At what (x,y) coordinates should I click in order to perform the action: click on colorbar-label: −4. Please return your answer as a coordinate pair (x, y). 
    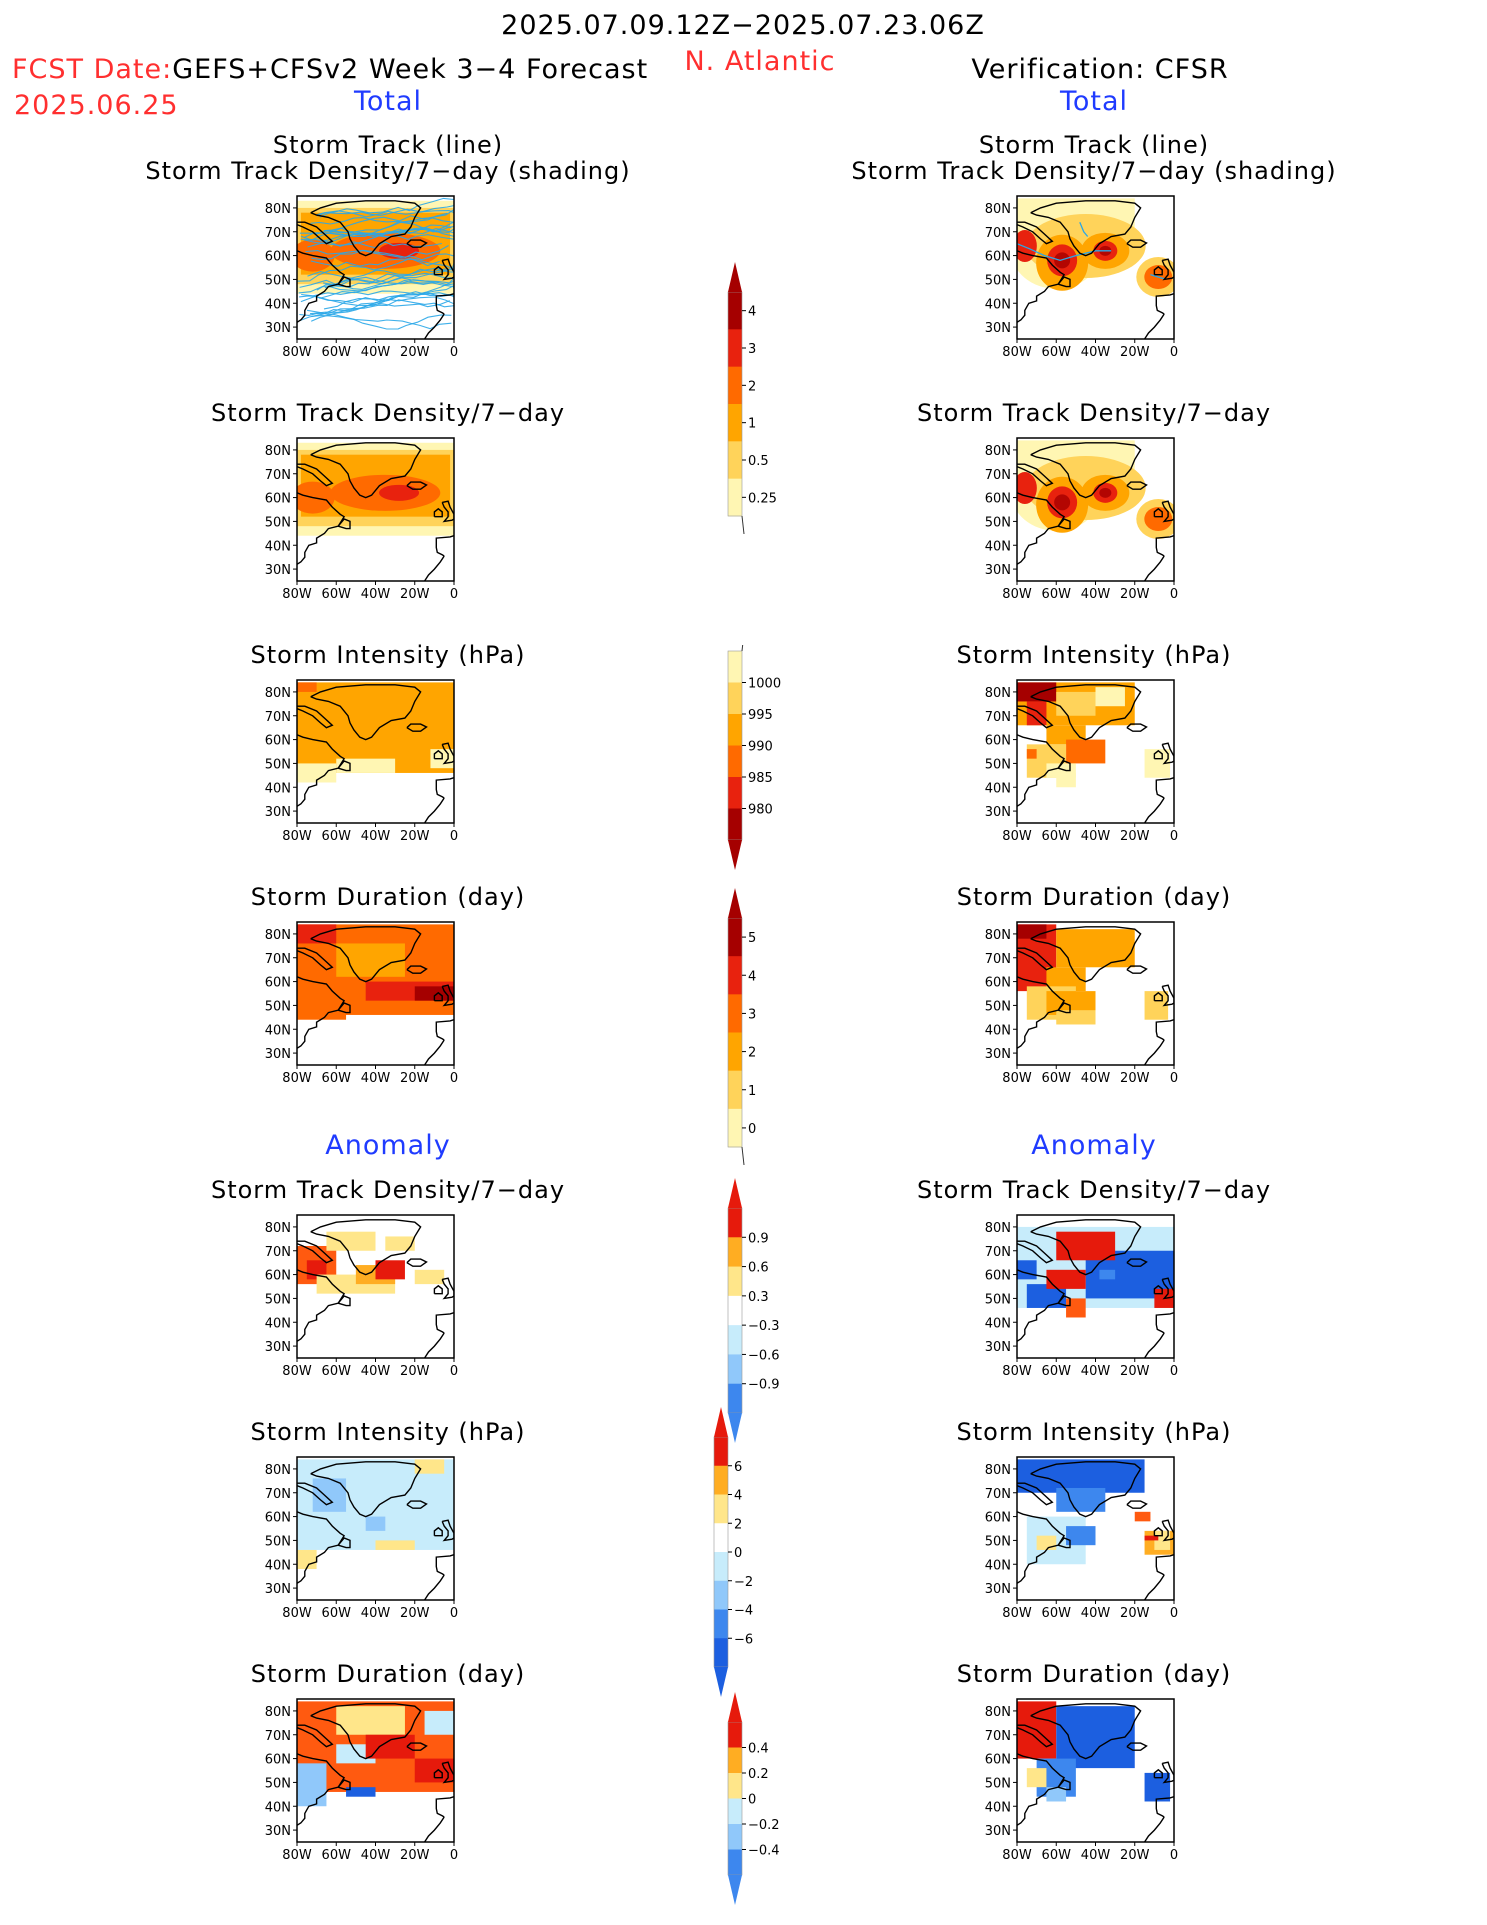
    Looking at the image, I should click on (743, 1611).